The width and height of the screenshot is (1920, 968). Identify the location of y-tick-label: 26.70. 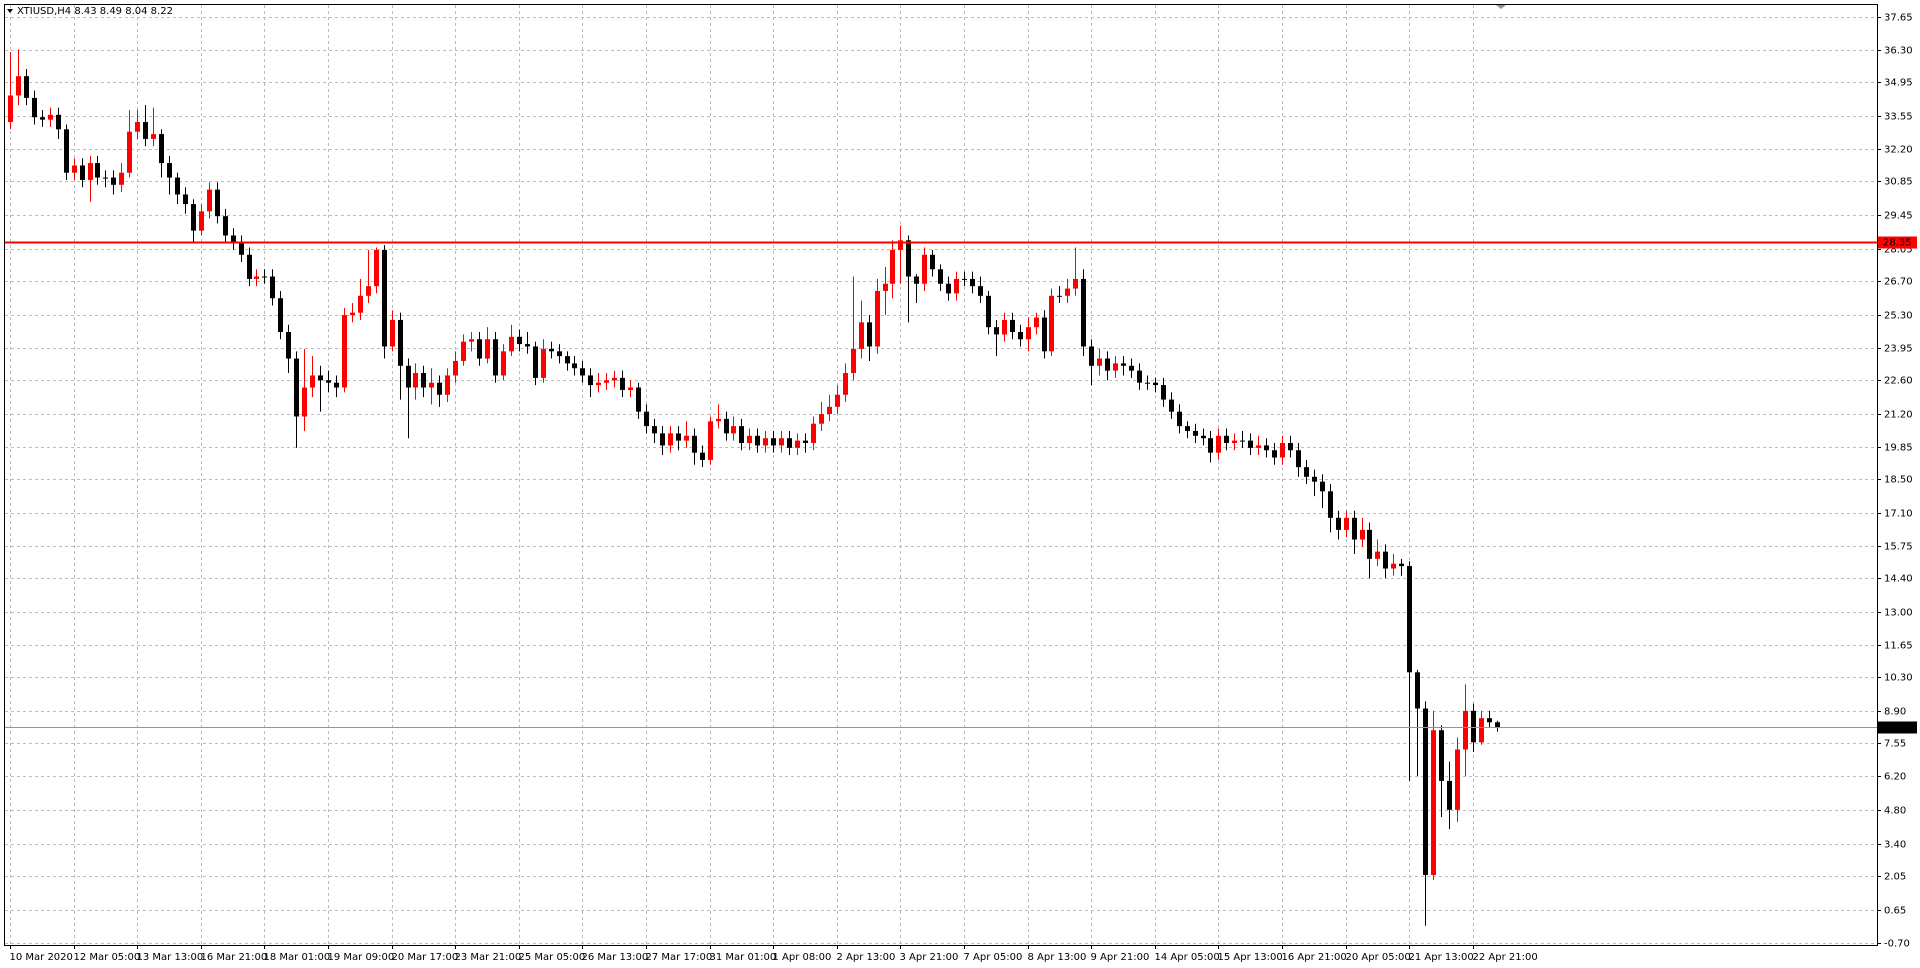
(1898, 282).